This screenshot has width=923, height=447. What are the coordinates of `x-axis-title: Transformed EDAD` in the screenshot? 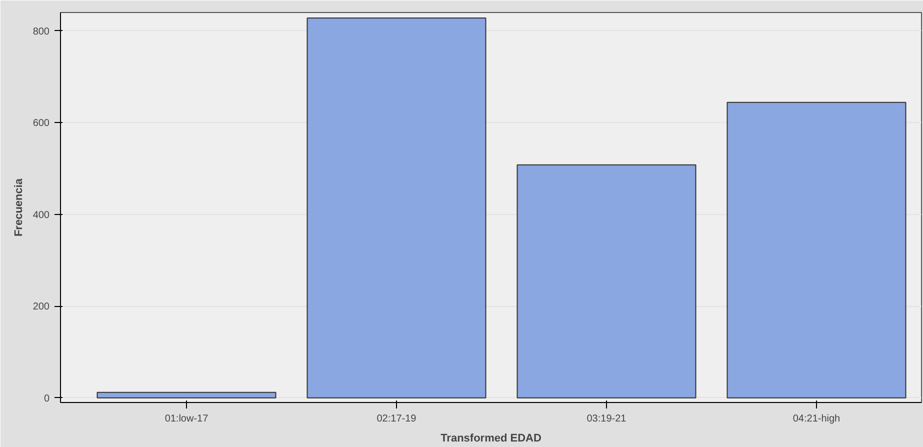 It's located at (491, 438).